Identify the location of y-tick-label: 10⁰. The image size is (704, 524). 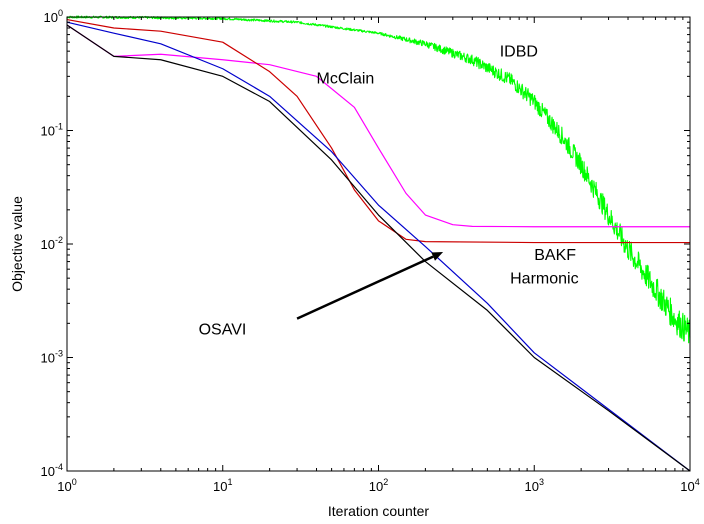
(53, 16).